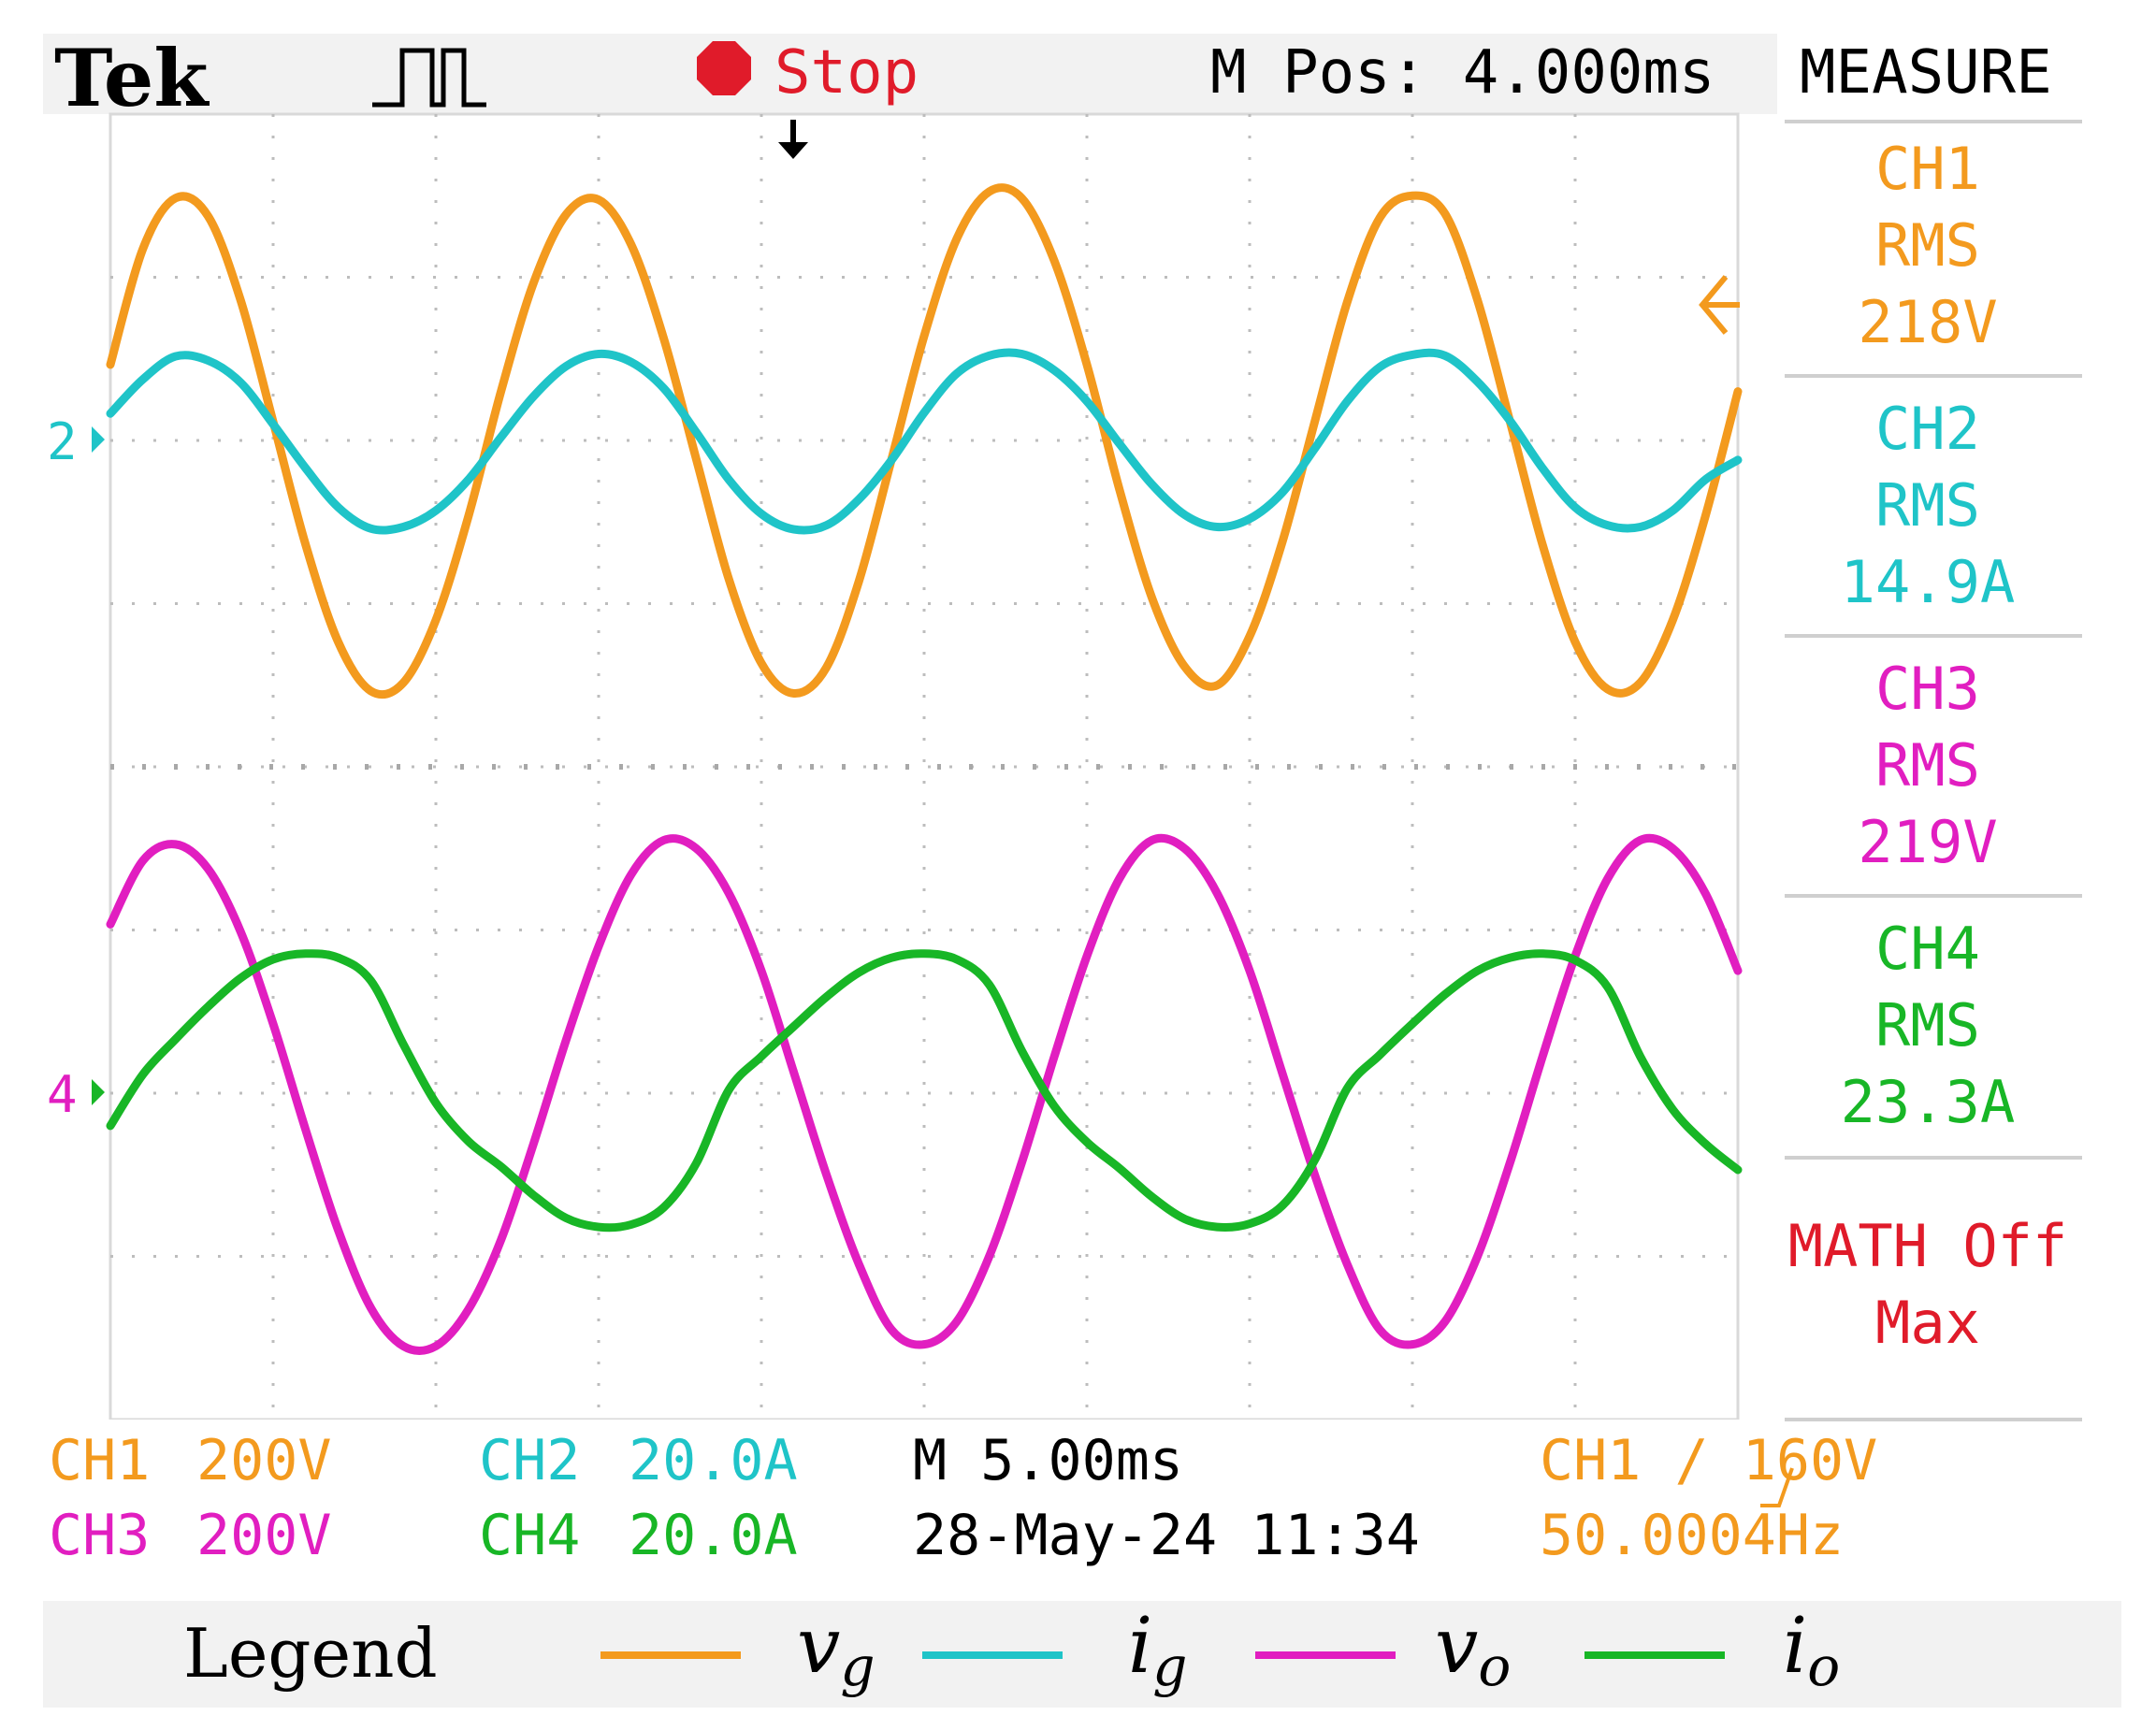 The height and width of the screenshot is (1730, 2156). What do you see at coordinates (429, 78) in the screenshot?
I see `acquisition-icon` at bounding box center [429, 78].